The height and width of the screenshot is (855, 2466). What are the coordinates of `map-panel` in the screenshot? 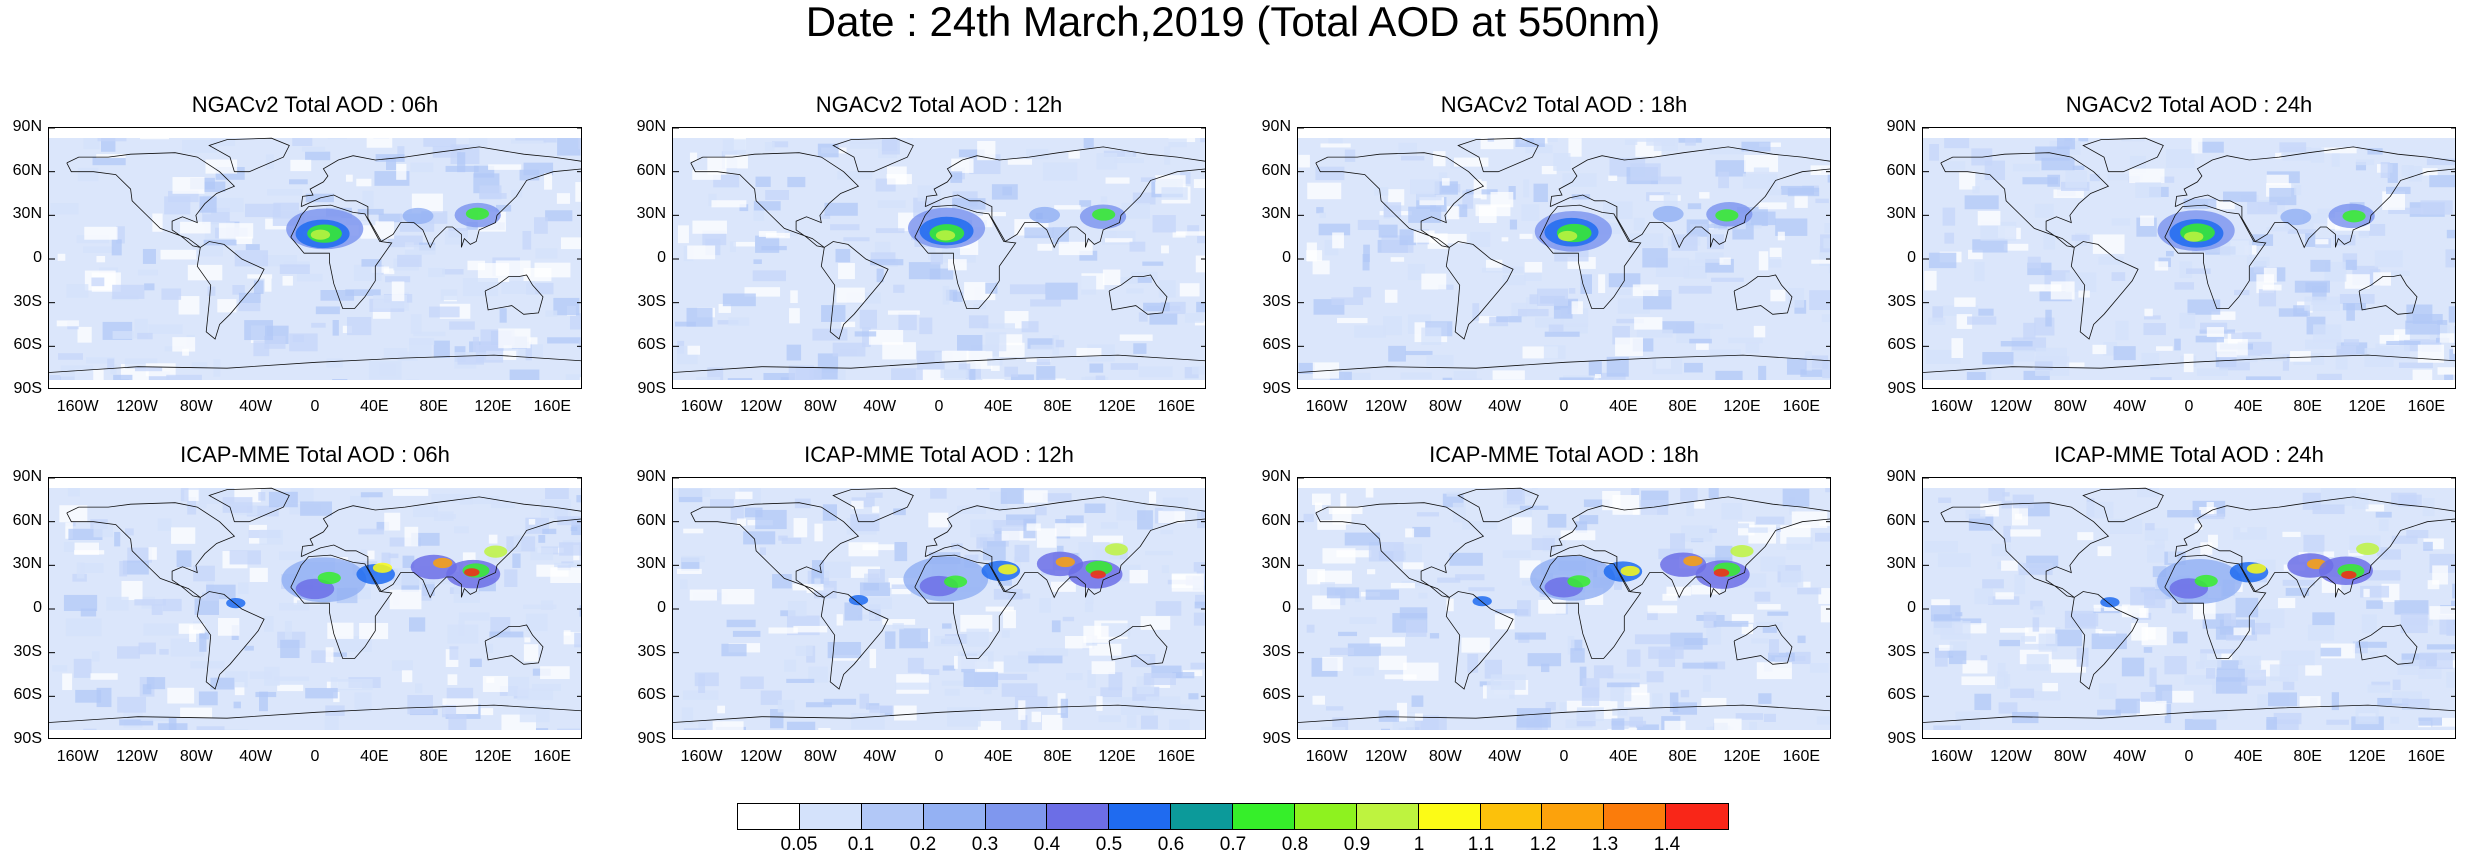 It's located at (939, 608).